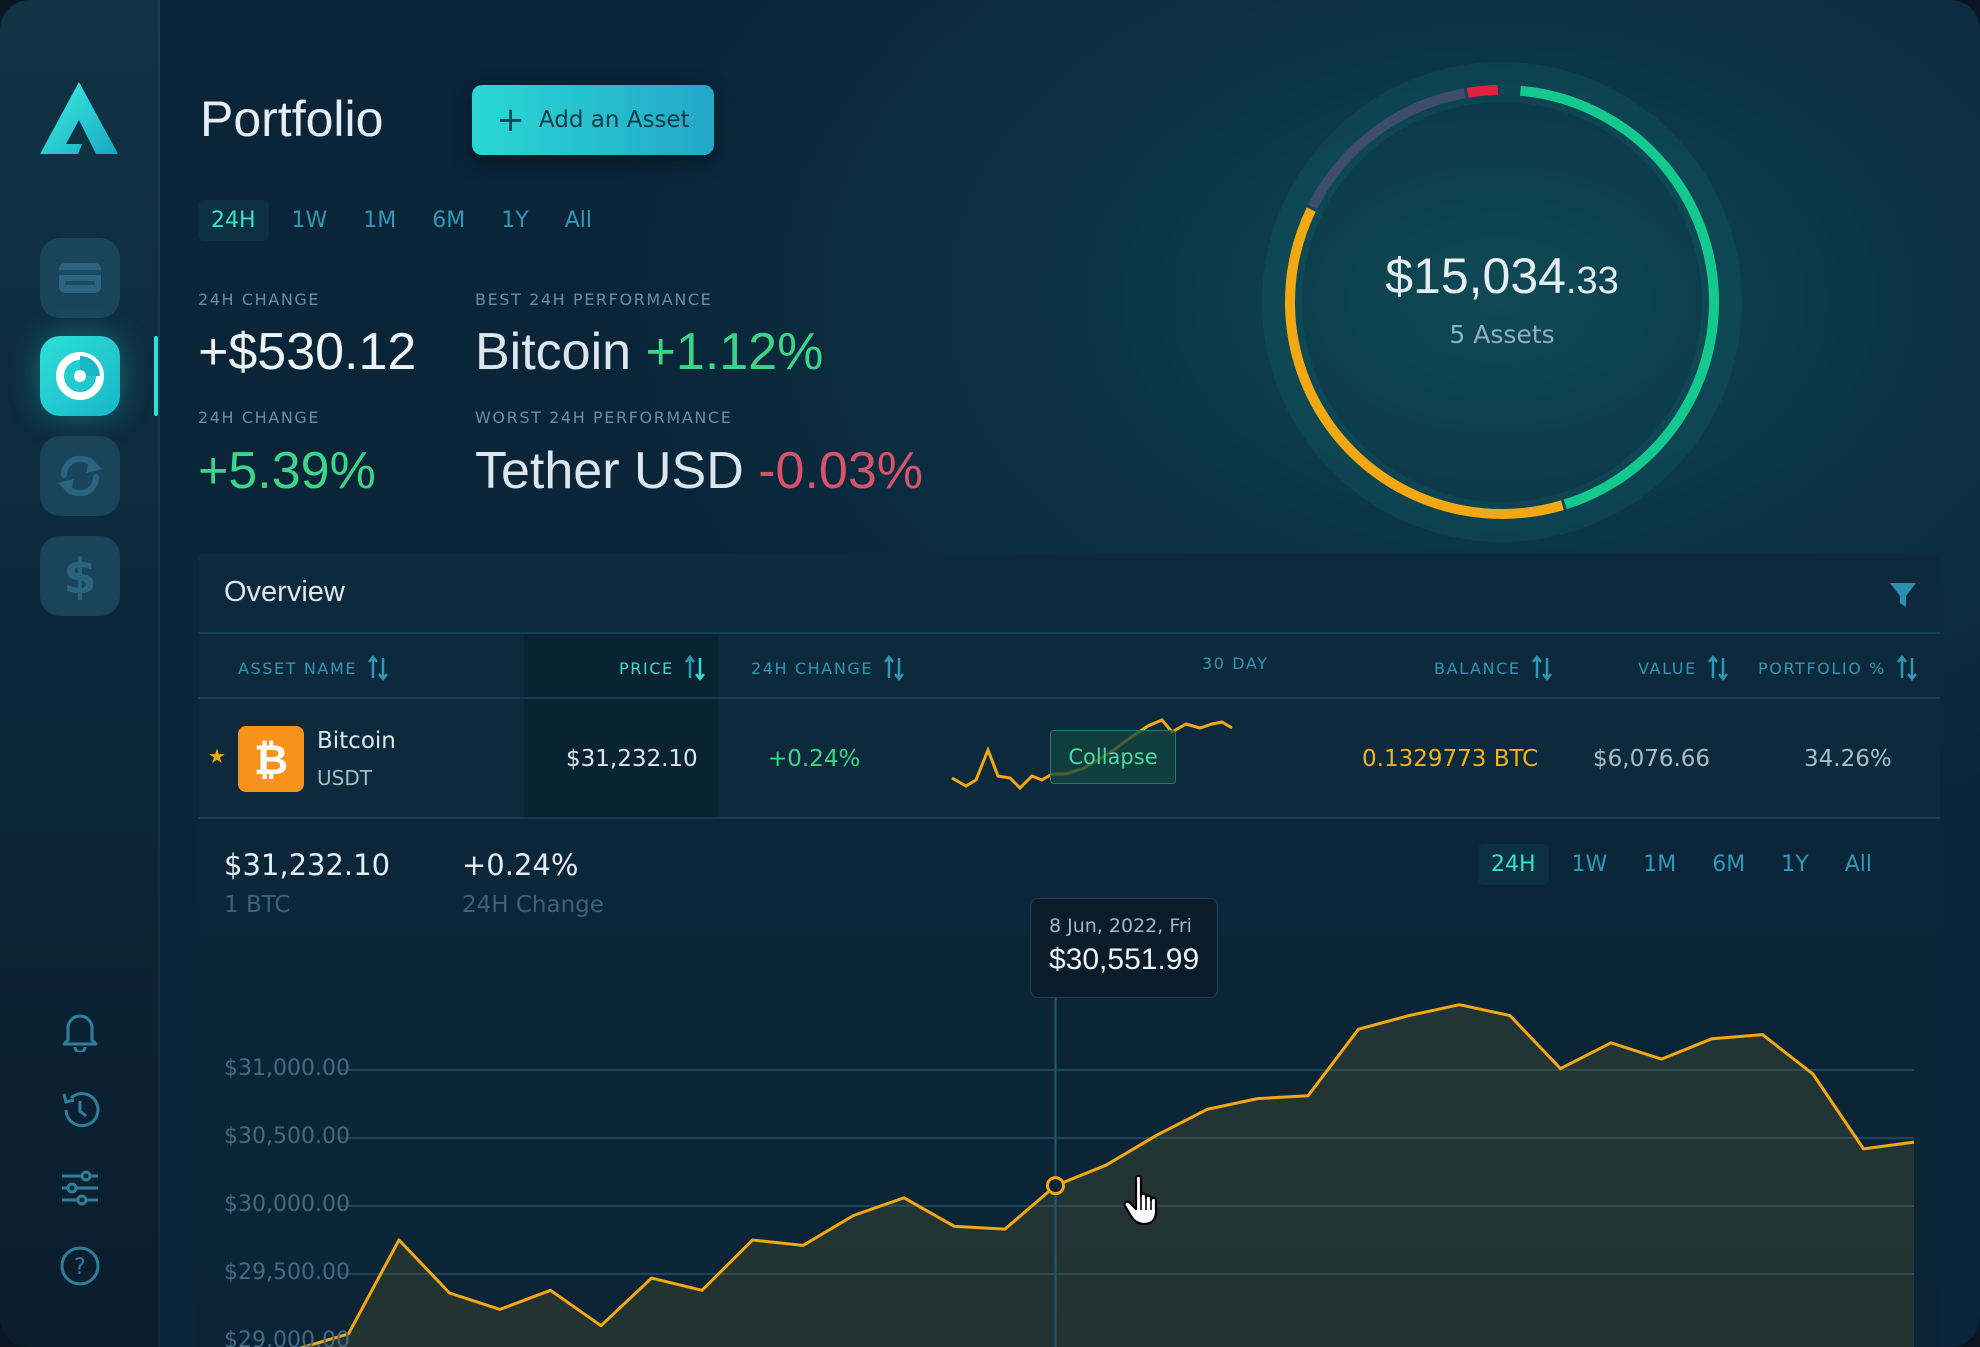 The width and height of the screenshot is (1980, 1347). I want to click on nav-dollar: $, so click(80, 576).